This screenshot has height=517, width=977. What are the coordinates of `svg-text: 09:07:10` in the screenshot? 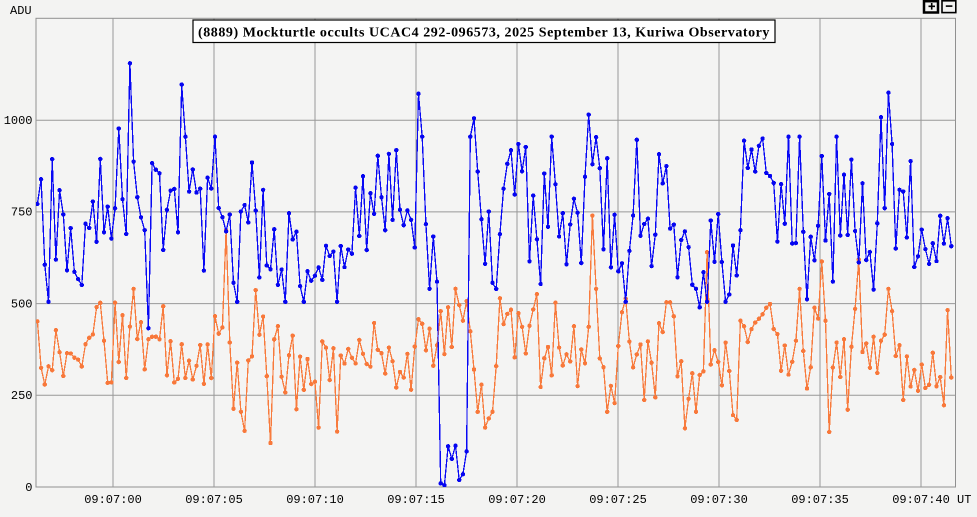 It's located at (315, 500).